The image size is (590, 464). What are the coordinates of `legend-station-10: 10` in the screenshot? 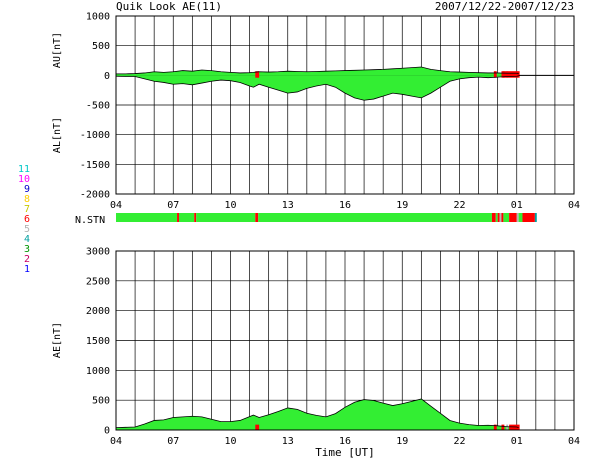 It's located at (24, 179).